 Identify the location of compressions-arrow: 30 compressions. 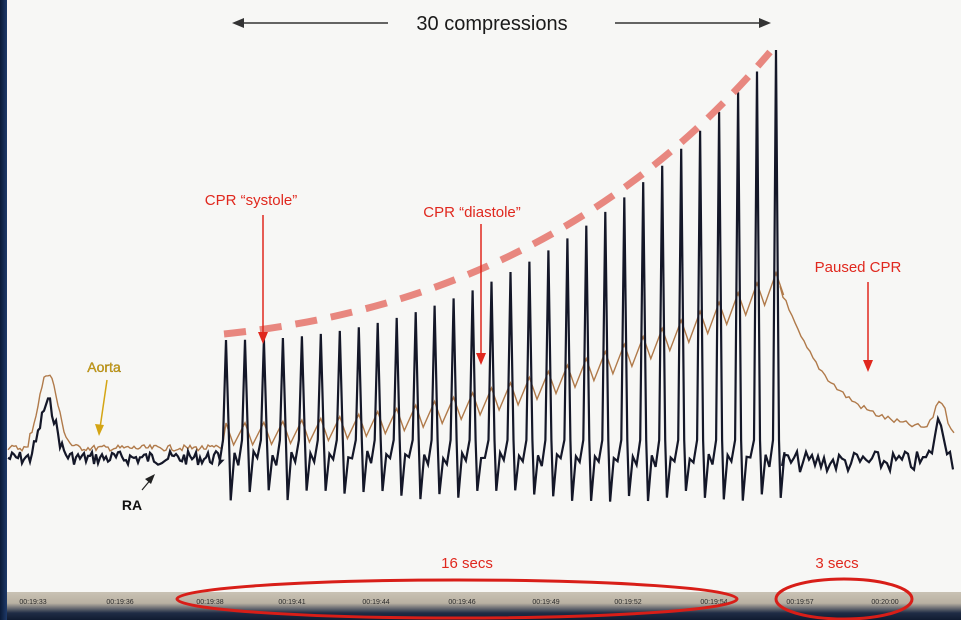
(501, 24).